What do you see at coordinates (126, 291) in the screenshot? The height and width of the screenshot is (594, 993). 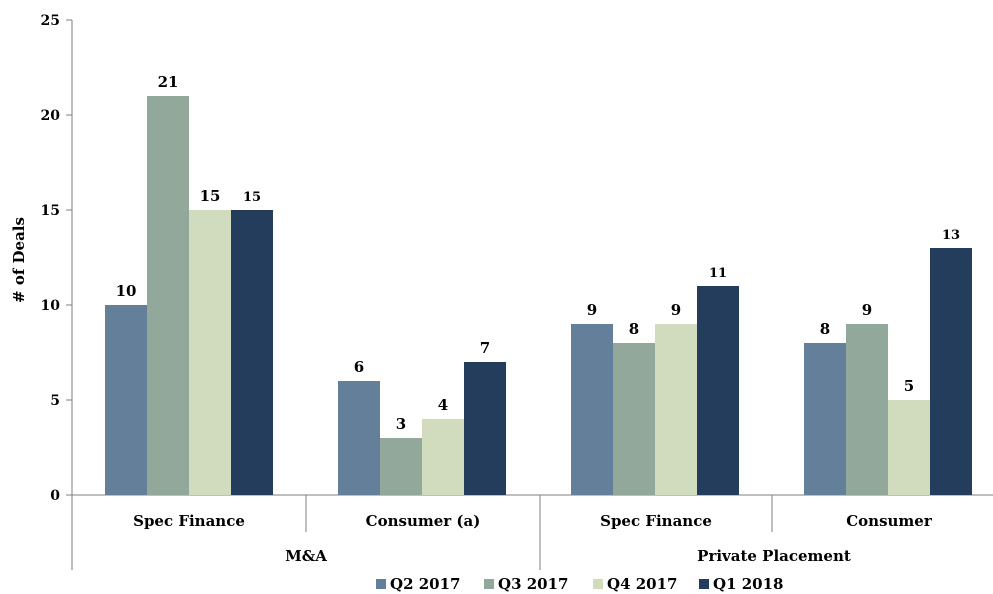 I see `data-label: 10` at bounding box center [126, 291].